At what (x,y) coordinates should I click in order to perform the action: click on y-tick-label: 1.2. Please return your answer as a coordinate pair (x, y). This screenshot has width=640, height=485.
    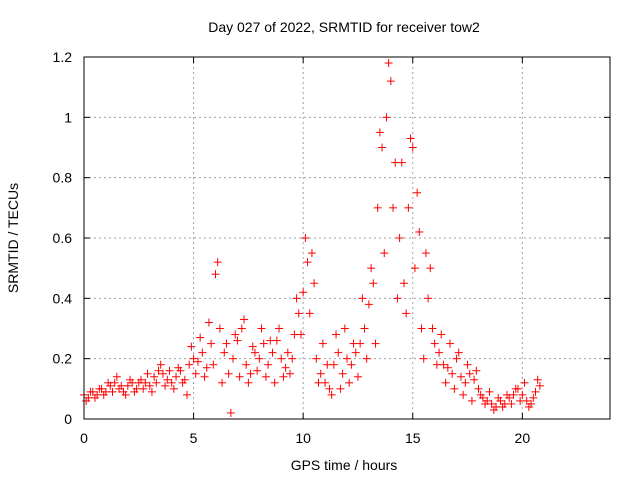
    Looking at the image, I should click on (63, 57).